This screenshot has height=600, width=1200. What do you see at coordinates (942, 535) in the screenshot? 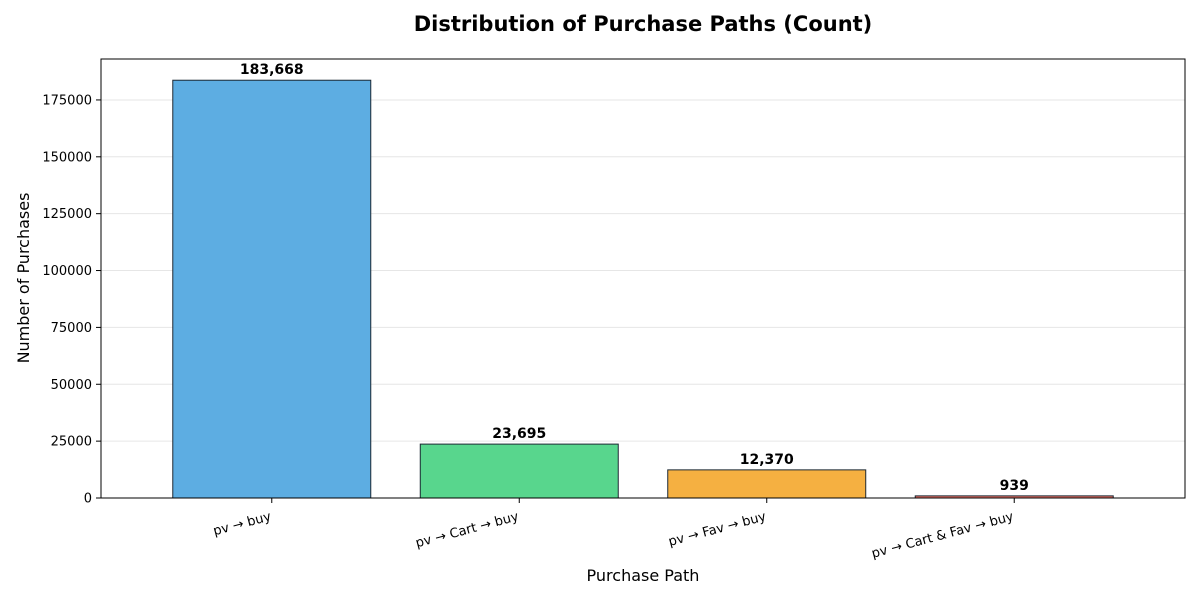
I see `x-tick-label: pv → Cart & Fav → buy` at bounding box center [942, 535].